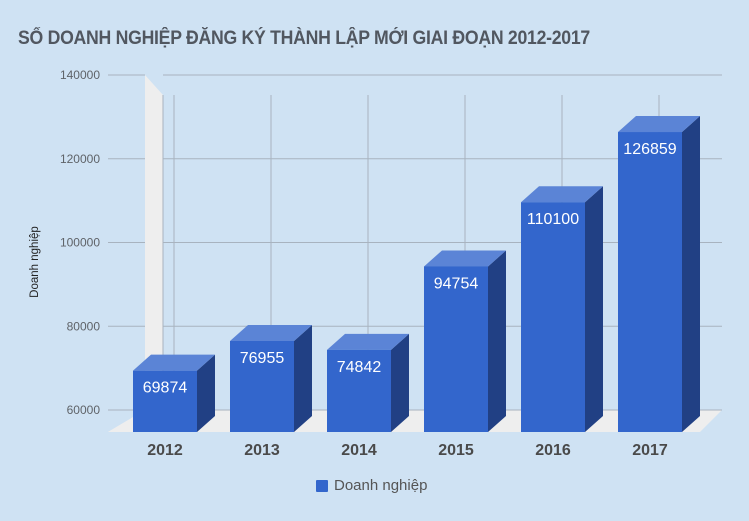  I want to click on bar-2012: 69874, so click(174, 393).